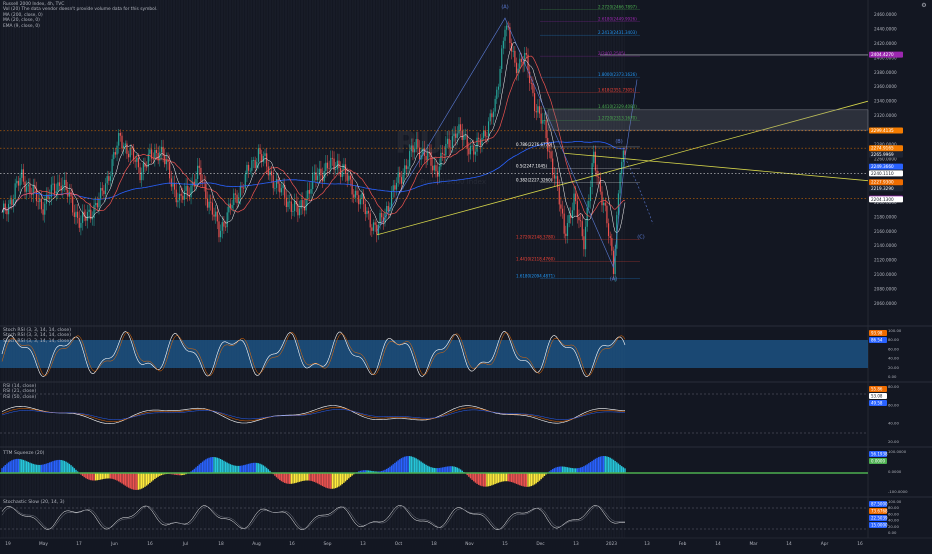 This screenshot has height=554, width=932. What do you see at coordinates (885, 274) in the screenshot?
I see `price-axis-label: 2100.0000` at bounding box center [885, 274].